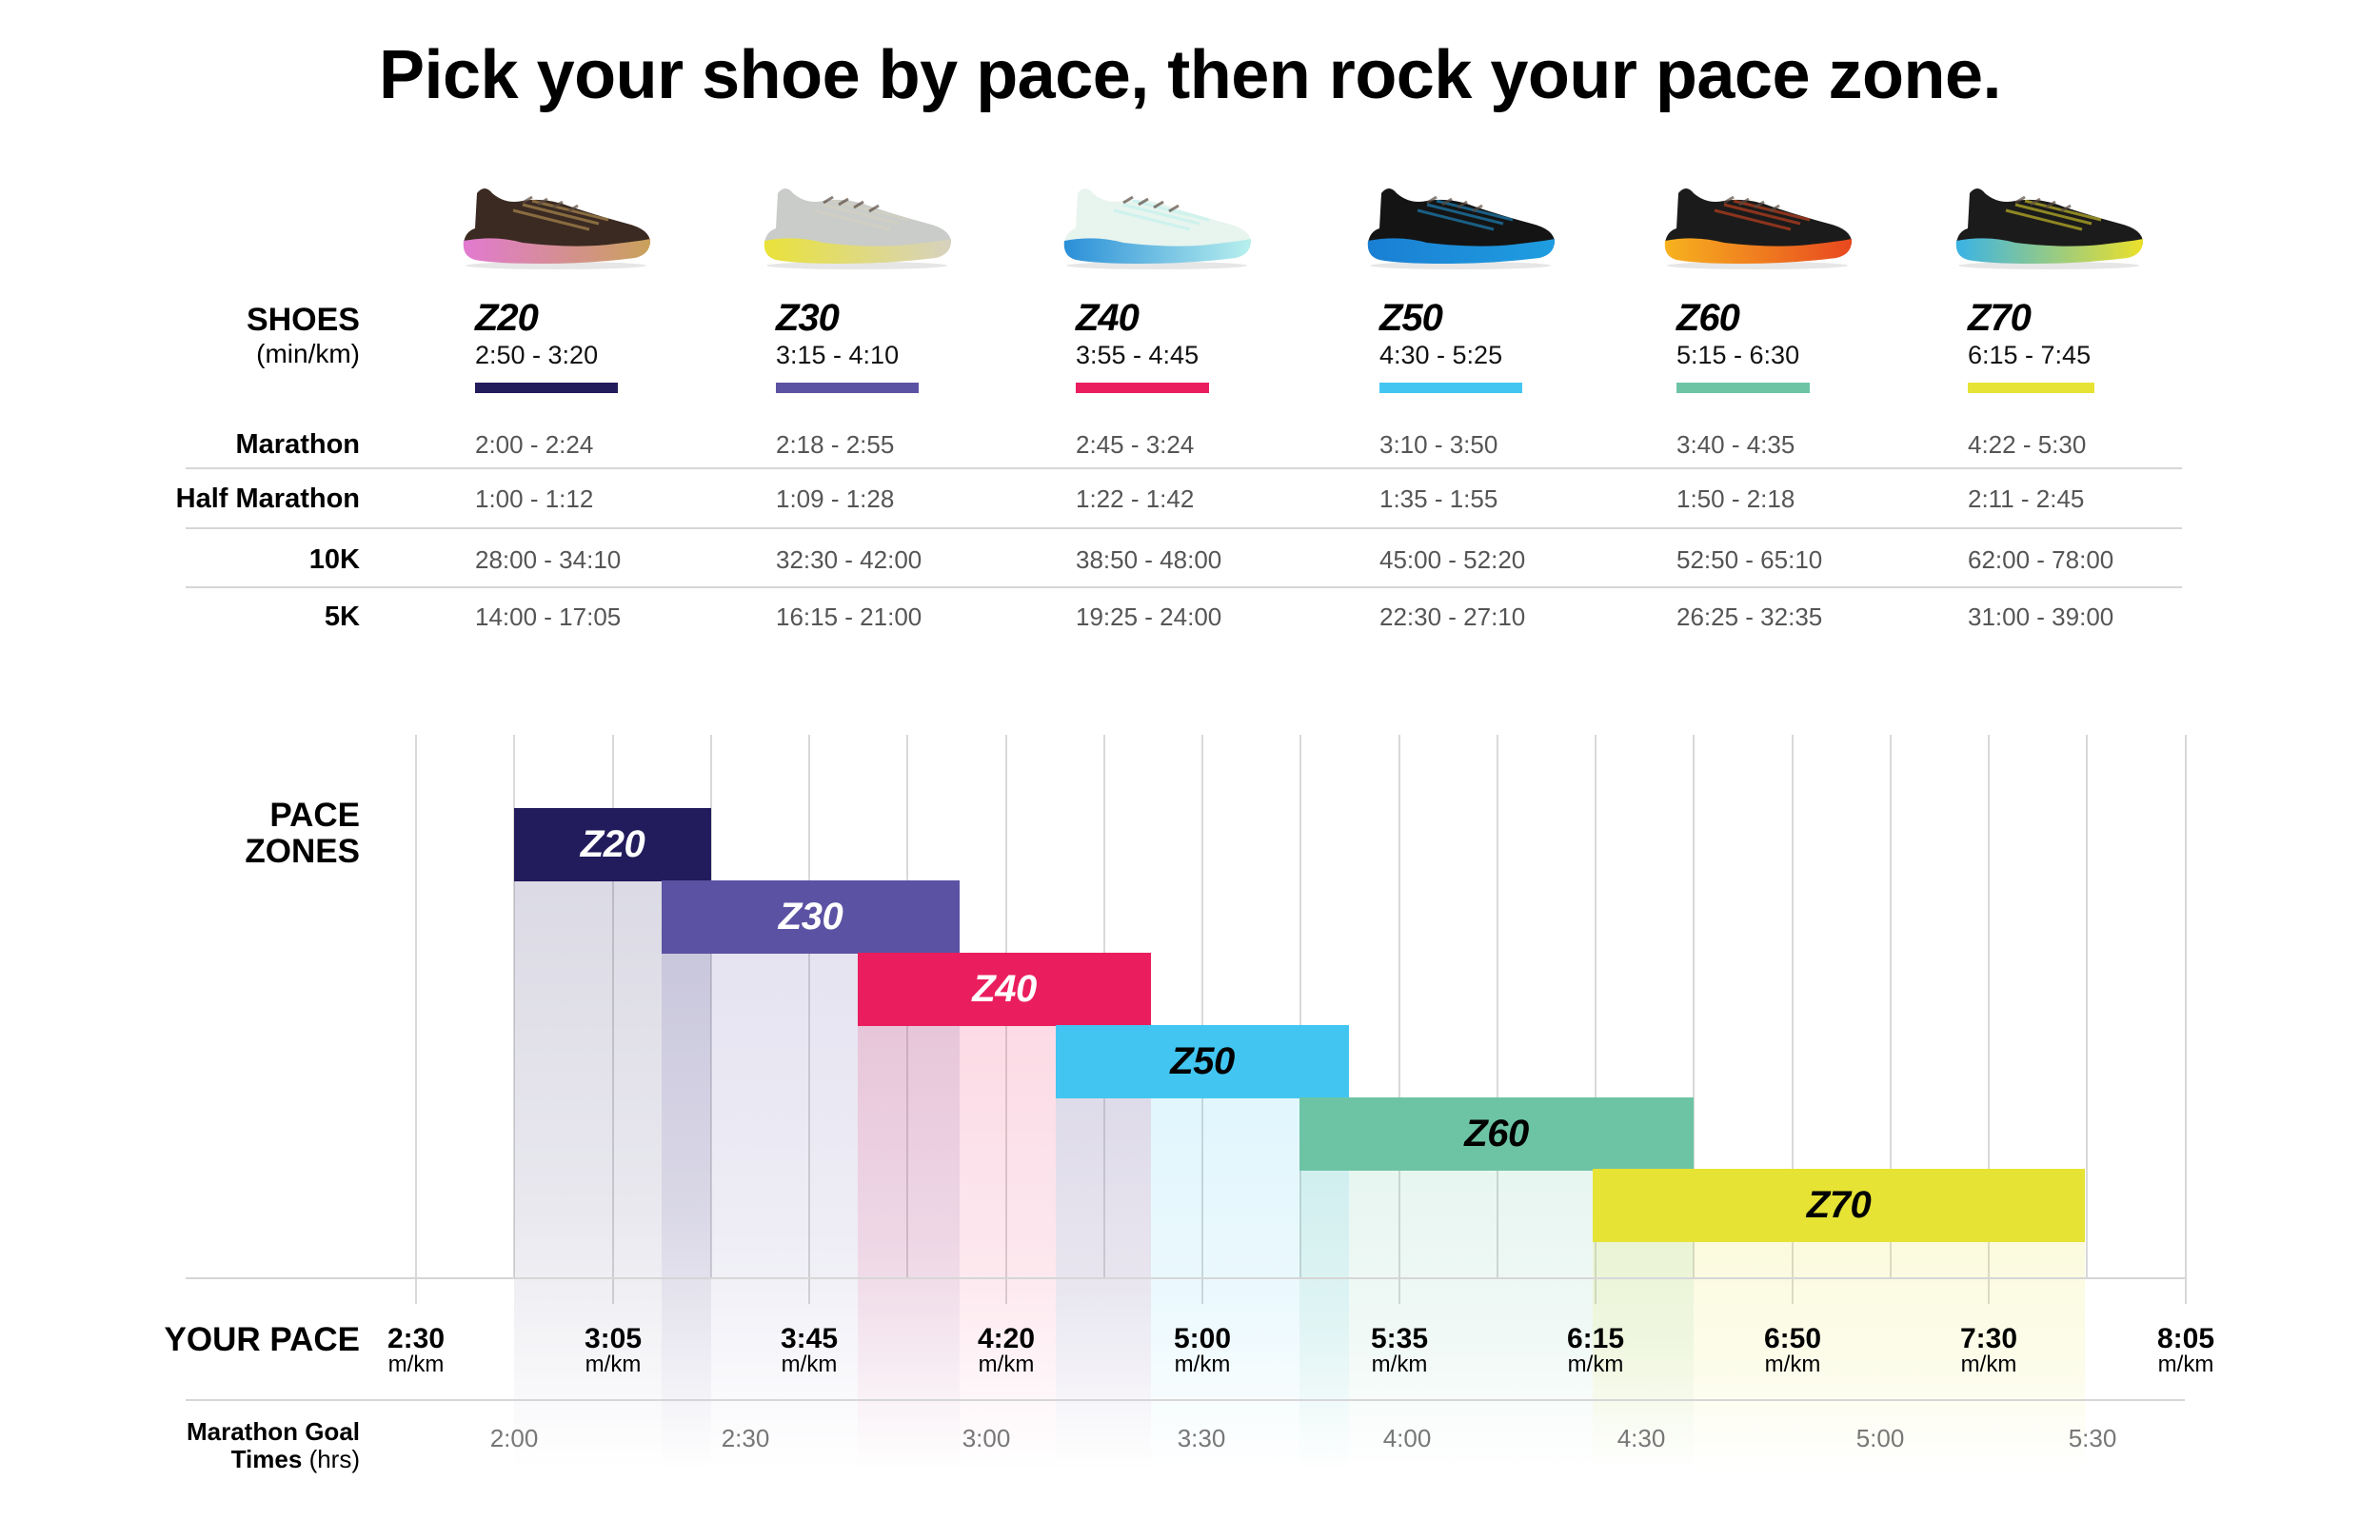 The width and height of the screenshot is (2380, 1540). What do you see at coordinates (1149, 559) in the screenshot?
I see `table-cell: 38:50 - 48:00` at bounding box center [1149, 559].